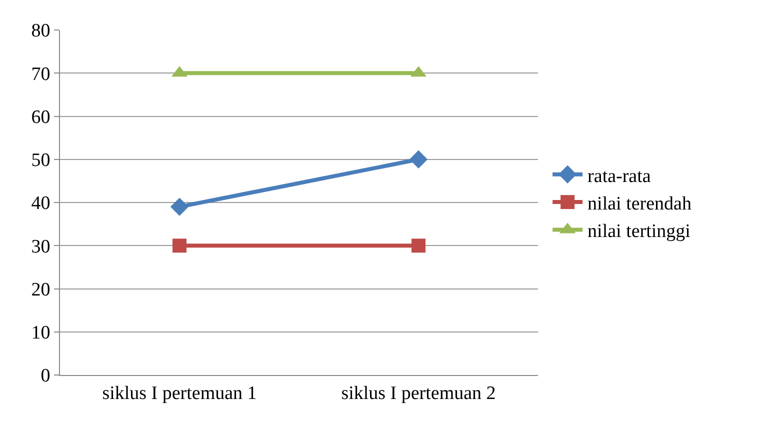 The height and width of the screenshot is (445, 778). What do you see at coordinates (40, 333) in the screenshot?
I see `y-tick-label: 10` at bounding box center [40, 333].